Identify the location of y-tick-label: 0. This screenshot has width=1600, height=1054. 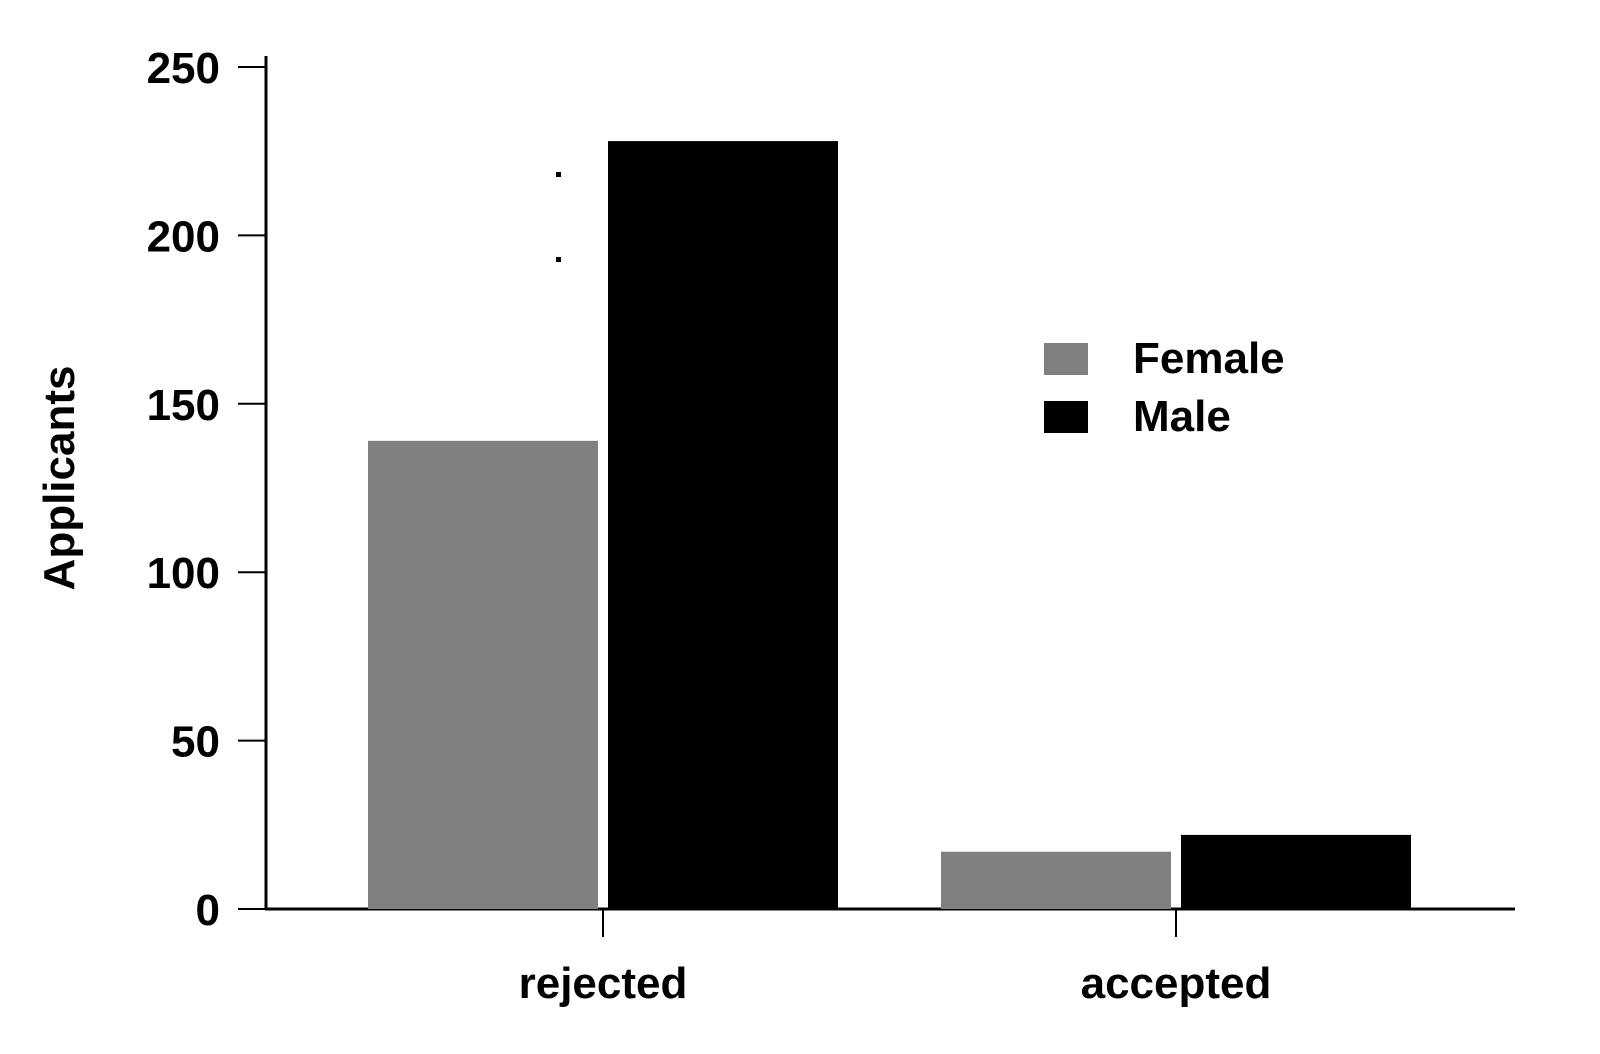
(208, 910).